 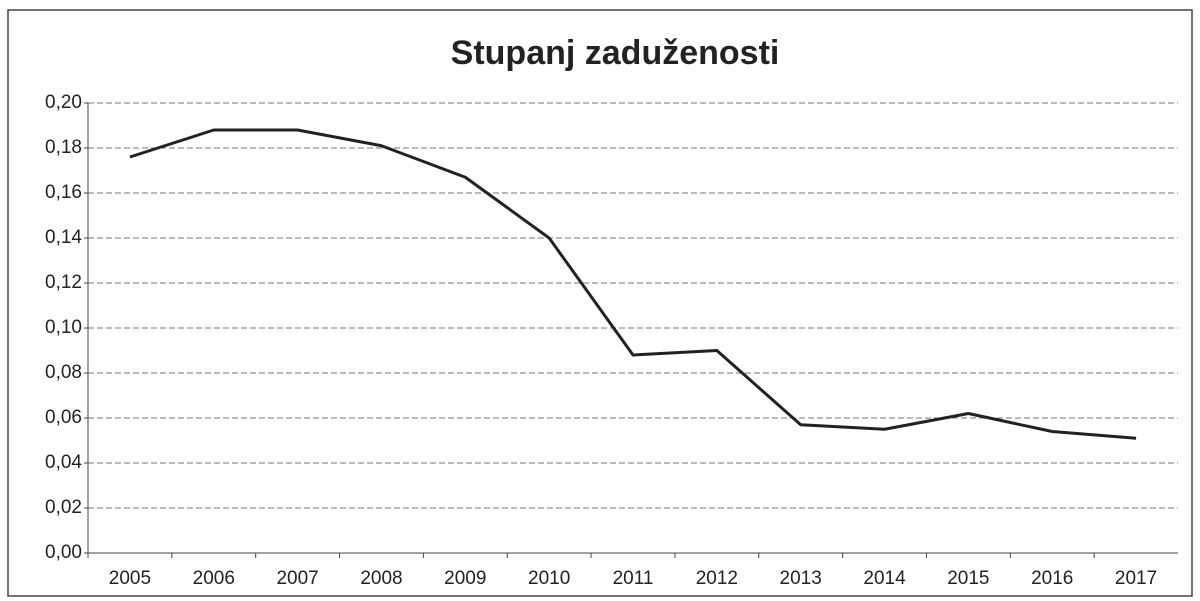 What do you see at coordinates (615, 53) in the screenshot?
I see `chart-title: Stupanj zaduženosti` at bounding box center [615, 53].